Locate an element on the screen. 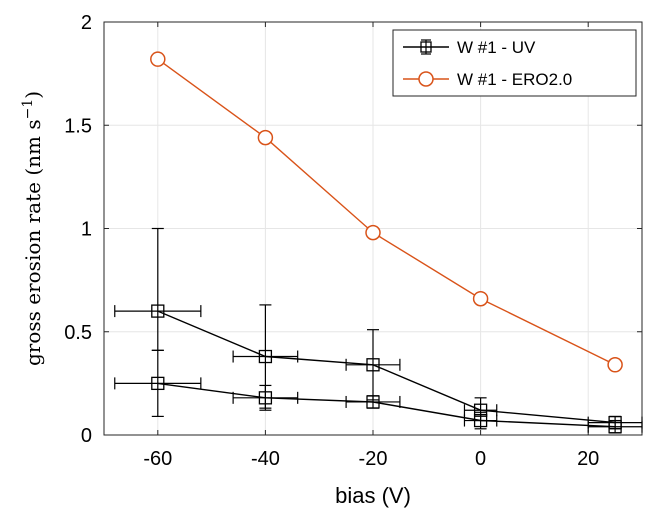 This screenshot has height=511, width=651. y-axis-label-superscript: −1 is located at coordinates (28, 109).